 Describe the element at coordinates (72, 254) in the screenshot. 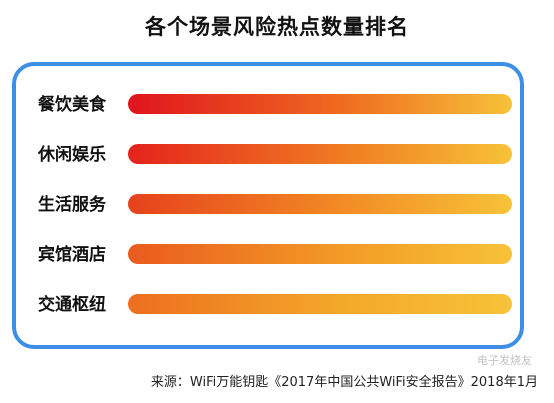

I see `category-label: 宾馆酒店` at that location.